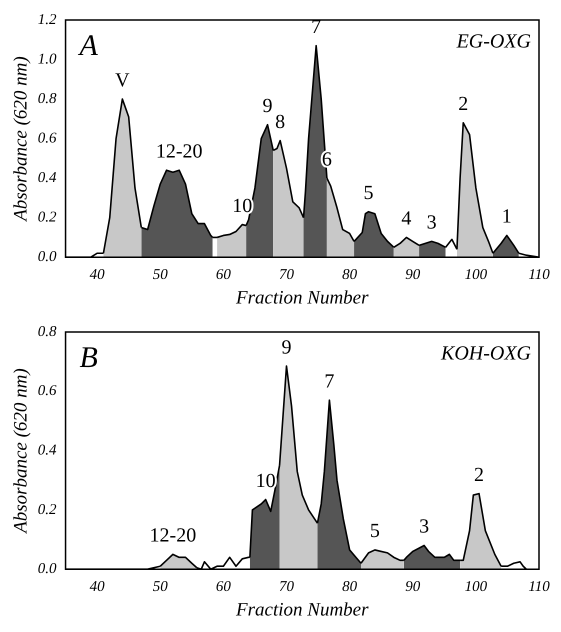  I want to click on annotation: 7, so click(329, 381).